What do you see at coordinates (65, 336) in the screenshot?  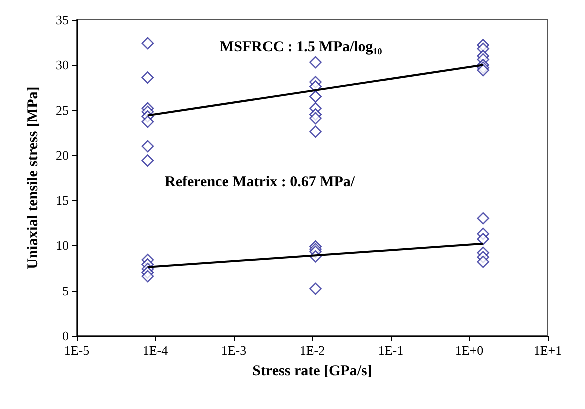 I see `y-tick-label: 0` at bounding box center [65, 336].